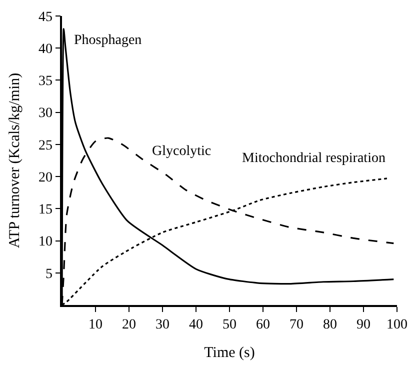  Describe the element at coordinates (45, 114) in the screenshot. I see `y-tick-label: 30` at that location.